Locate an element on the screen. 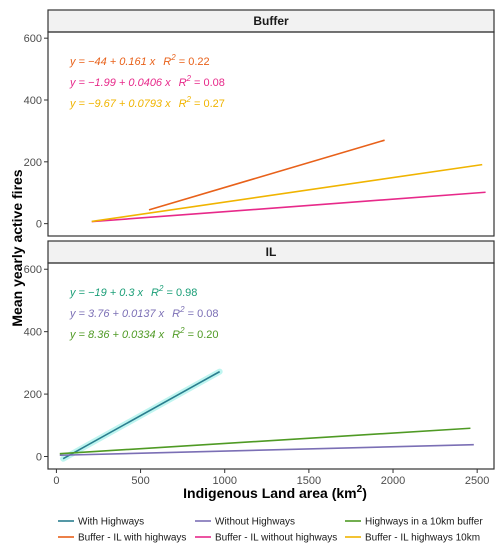 The image size is (503, 550). legend-label: Buffer - IL with highways is located at coordinates (132, 538).